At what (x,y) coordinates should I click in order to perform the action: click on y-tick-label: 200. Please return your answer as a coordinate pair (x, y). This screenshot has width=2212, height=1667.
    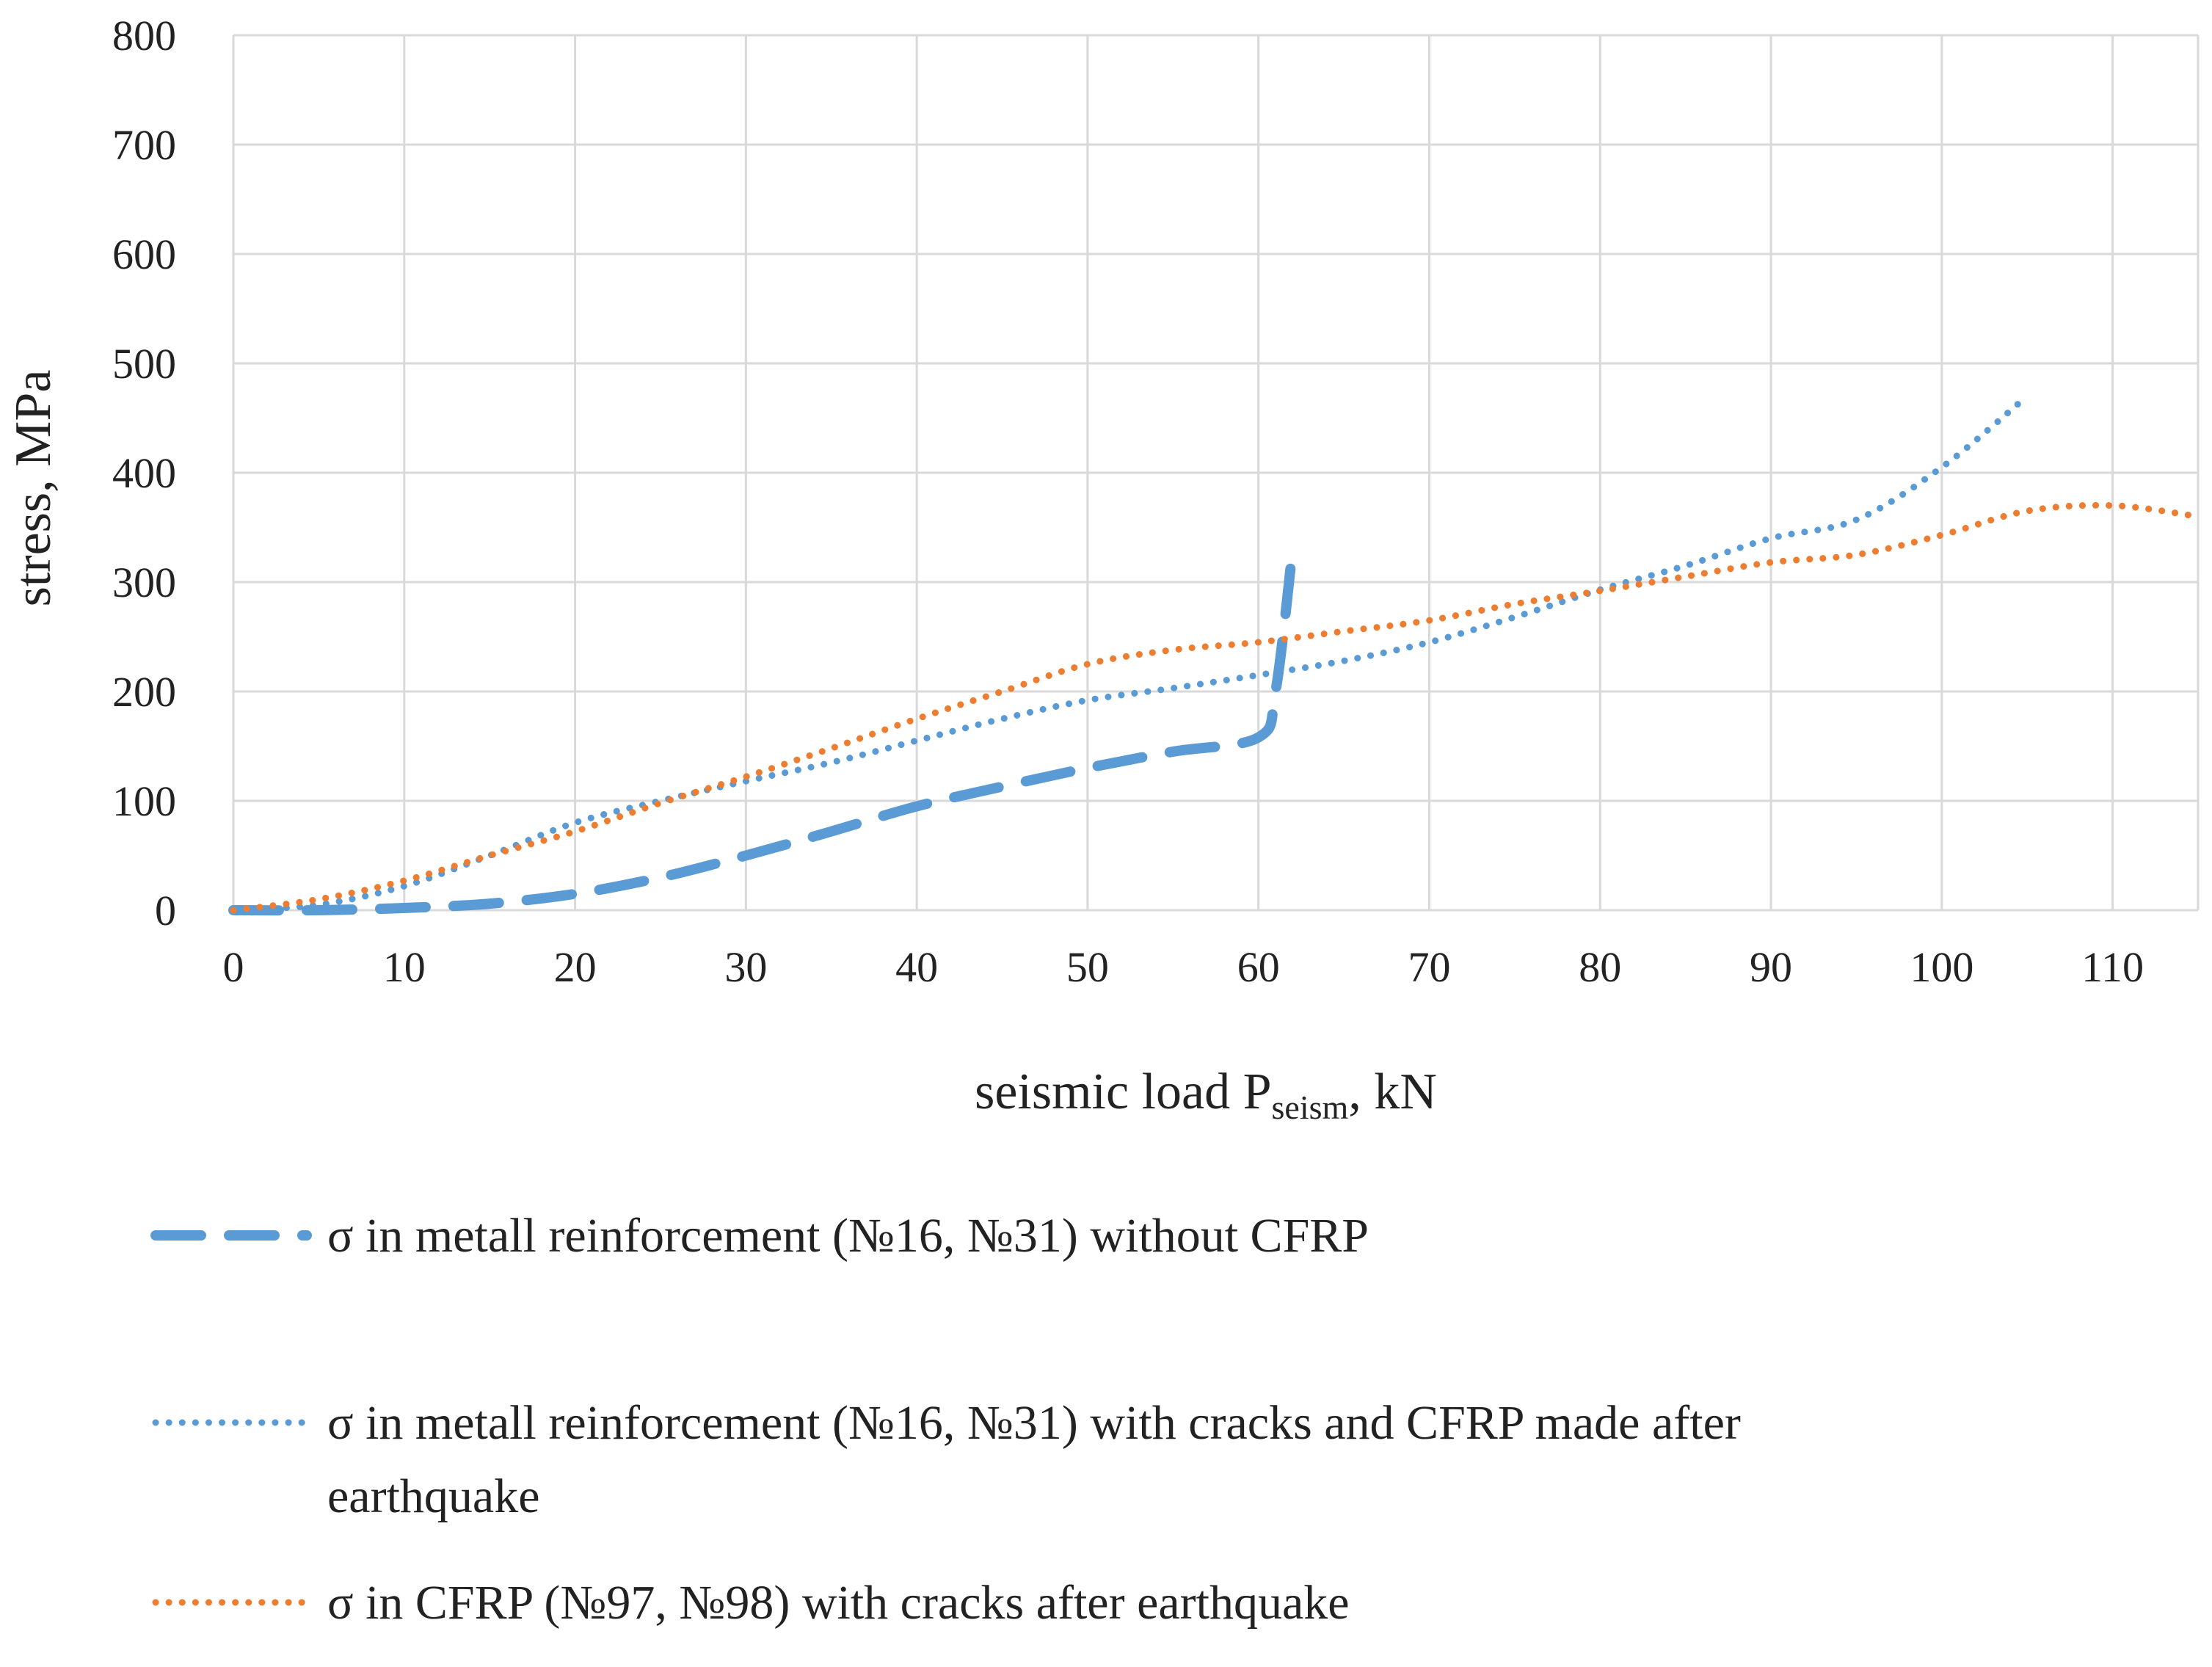
    Looking at the image, I should click on (144, 692).